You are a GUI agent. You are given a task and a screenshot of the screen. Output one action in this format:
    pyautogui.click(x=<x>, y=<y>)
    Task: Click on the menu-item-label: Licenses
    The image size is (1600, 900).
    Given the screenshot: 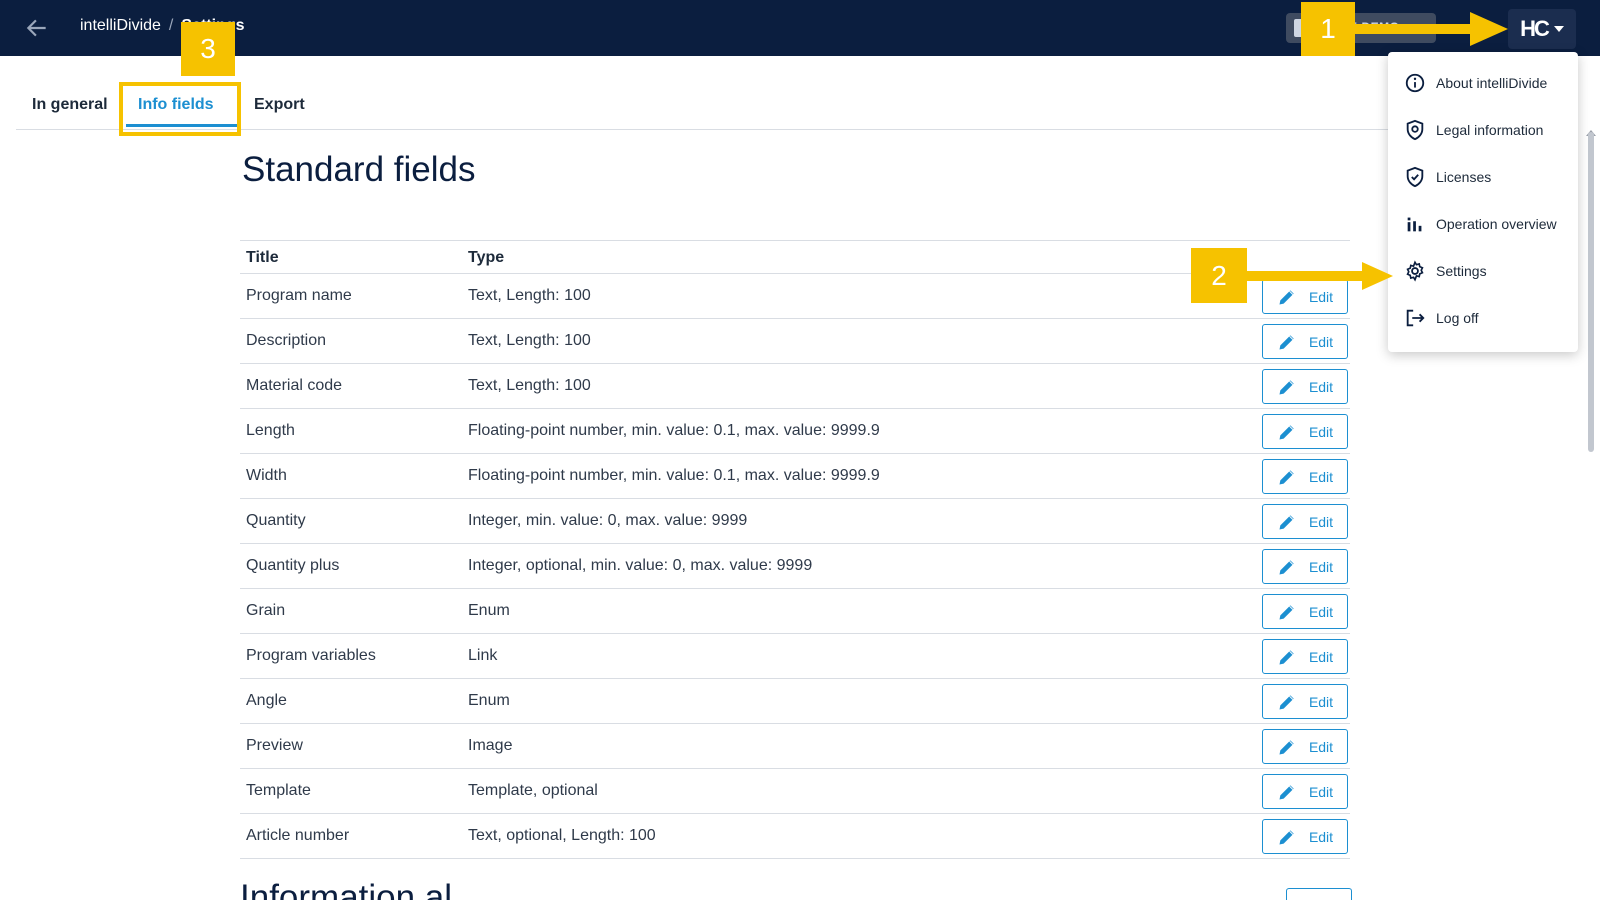 What is the action you would take?
    pyautogui.click(x=1464, y=177)
    